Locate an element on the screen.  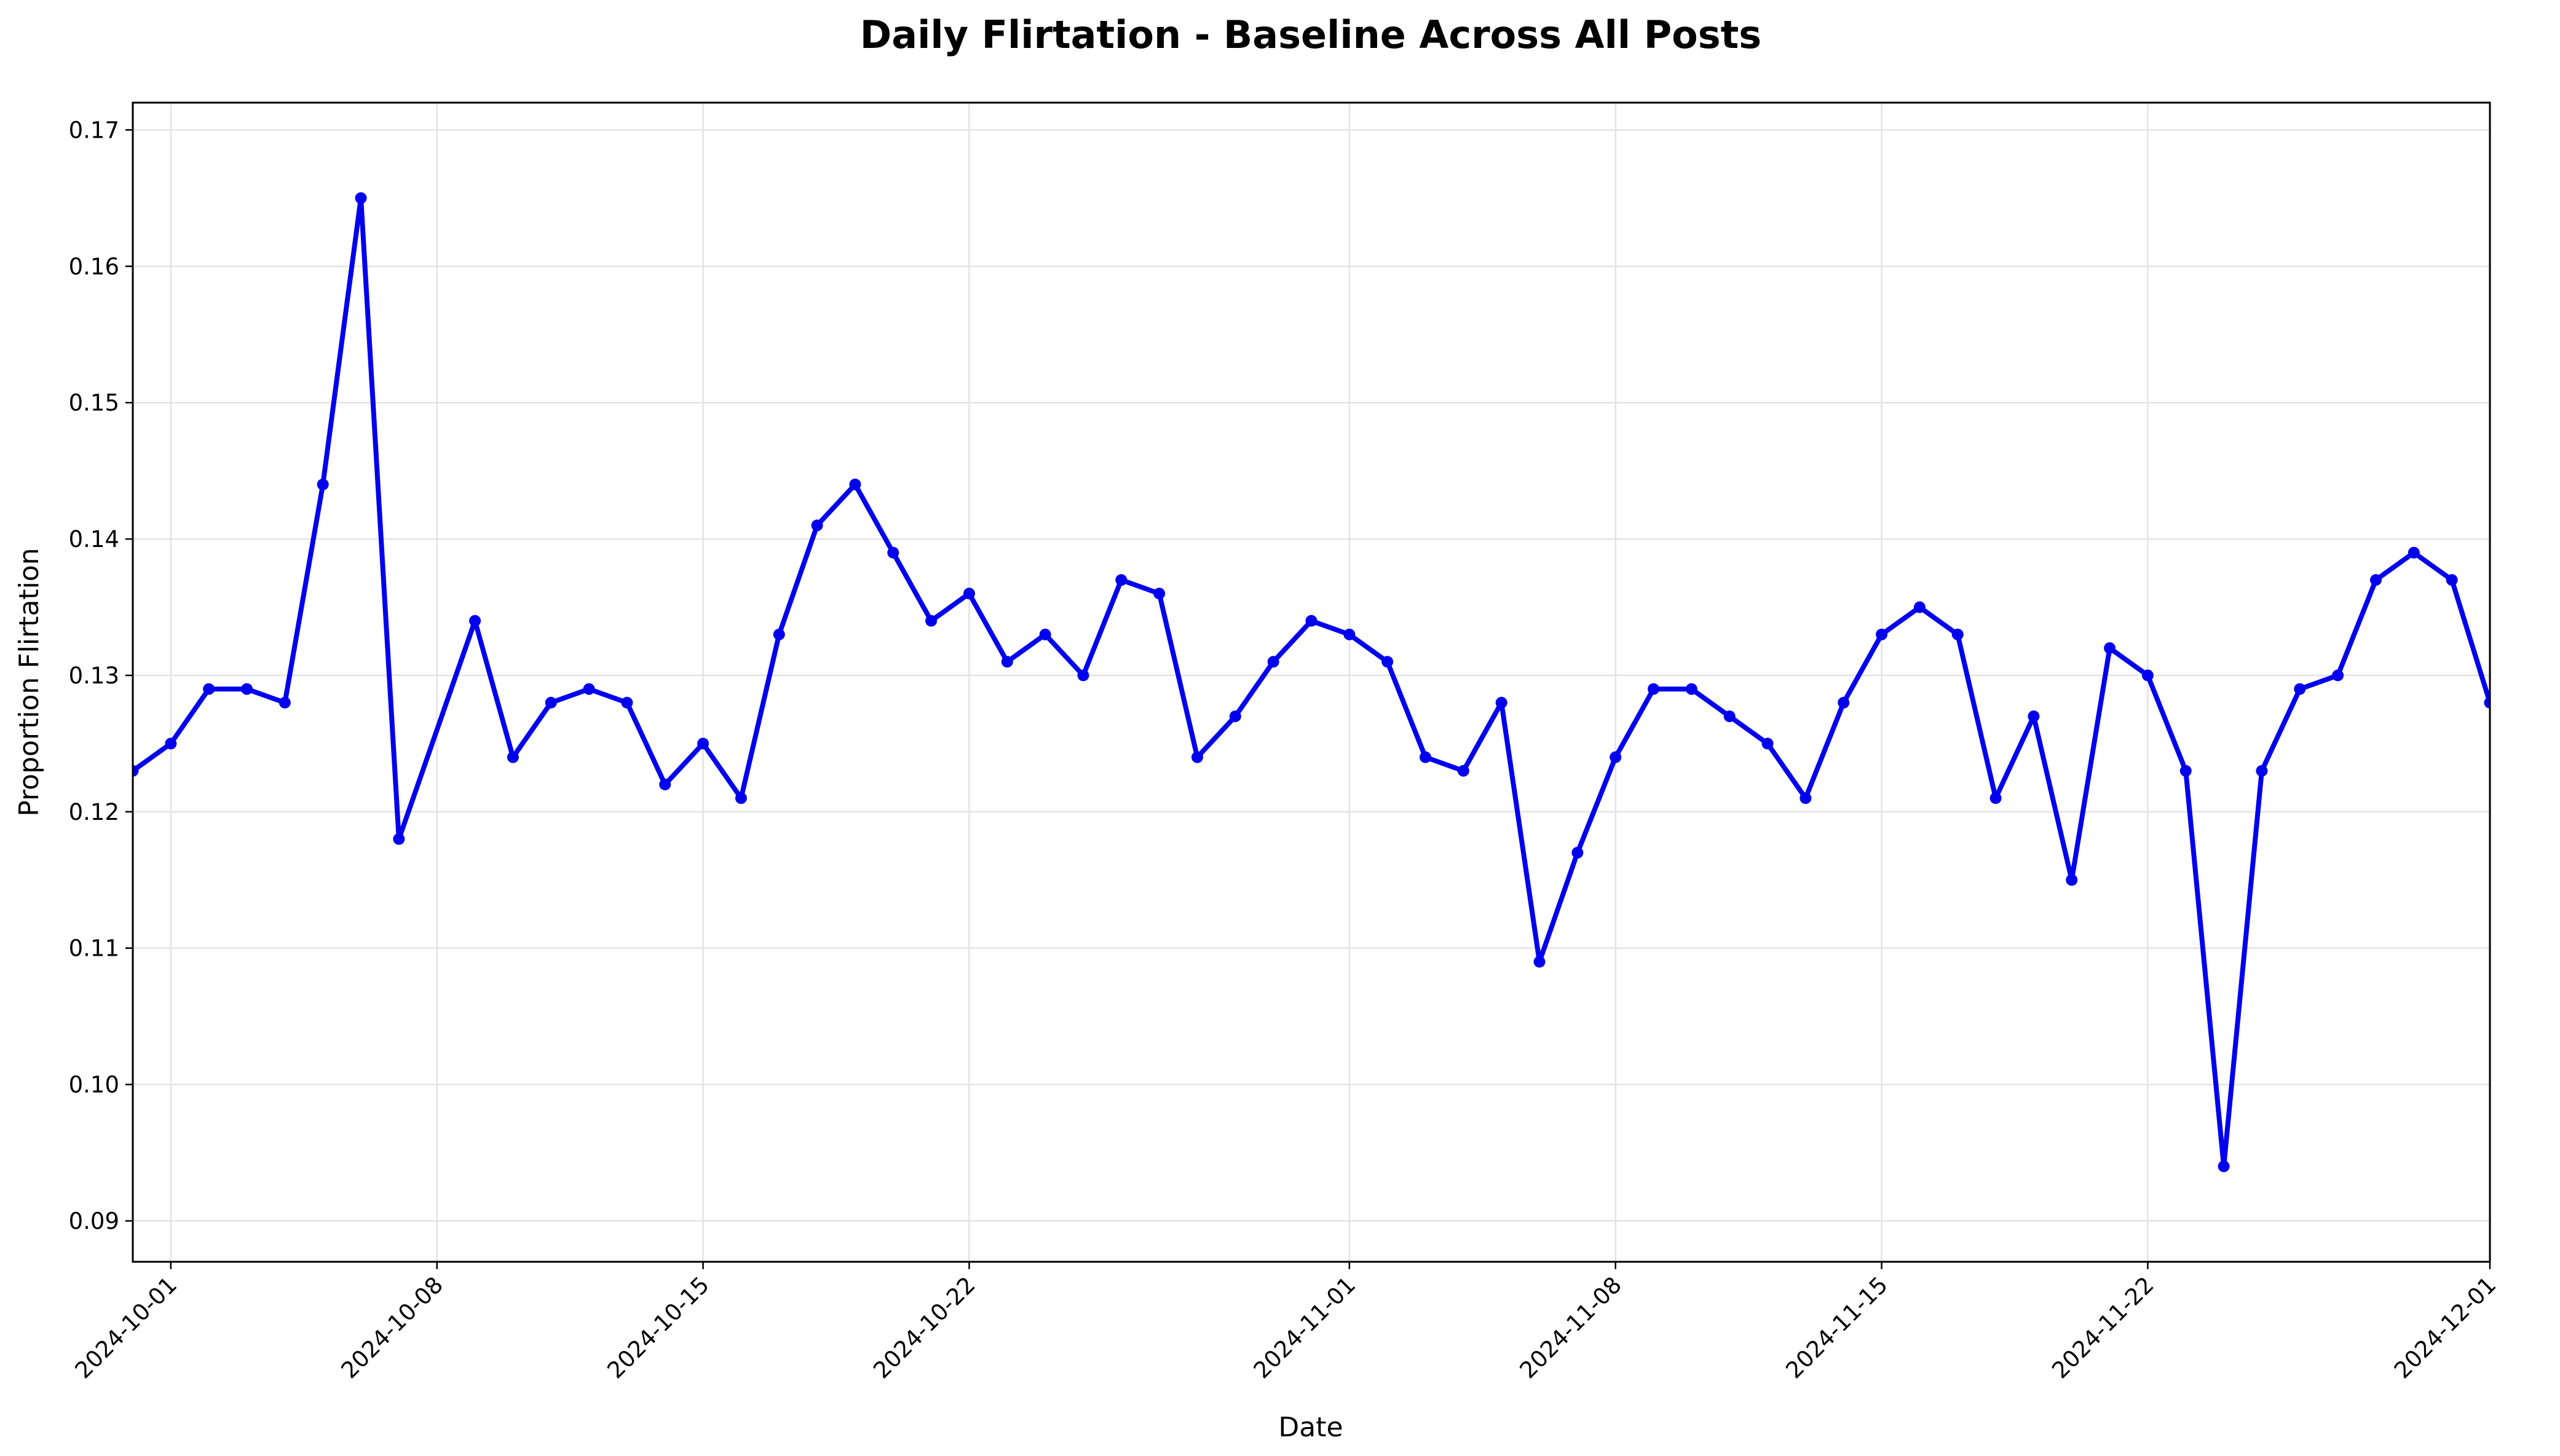
y-tick-label: 0.12 is located at coordinates (94, 812).